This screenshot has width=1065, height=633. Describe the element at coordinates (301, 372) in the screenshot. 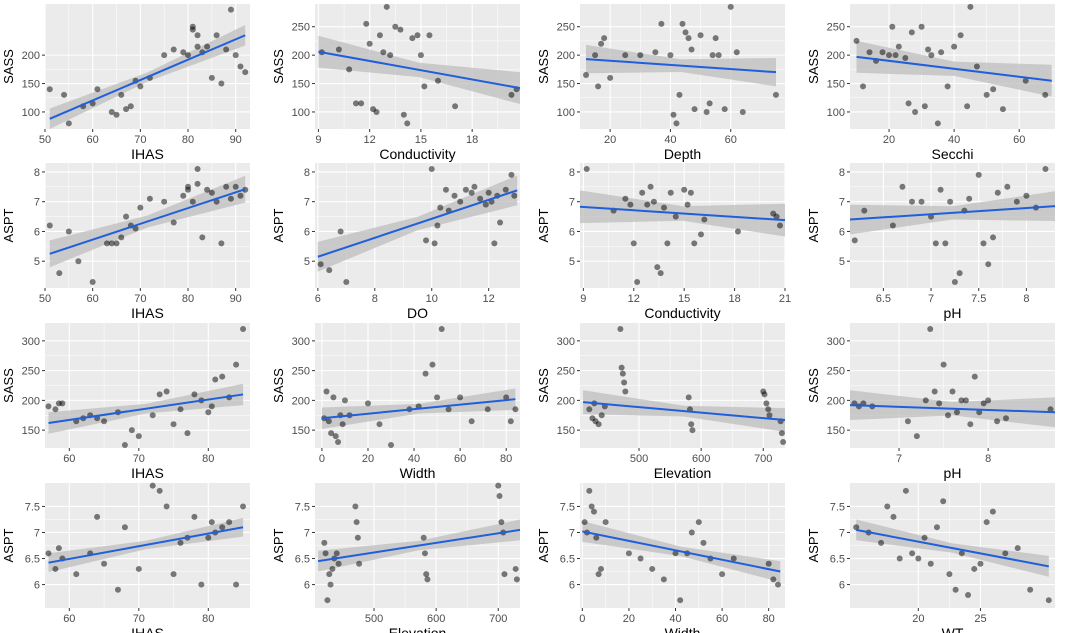

I see `y-tick-label: 250` at that location.